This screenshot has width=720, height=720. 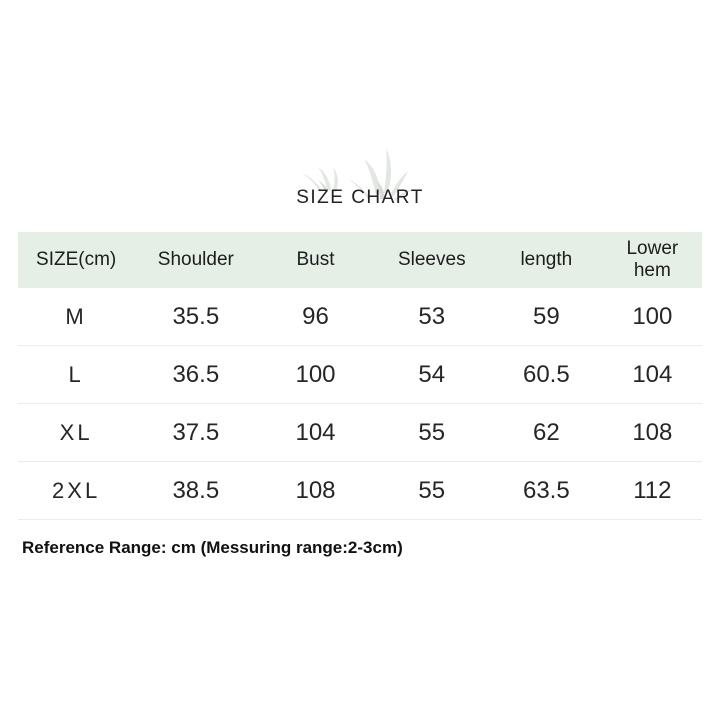 I want to click on header-cell: Sleeves, so click(x=432, y=260).